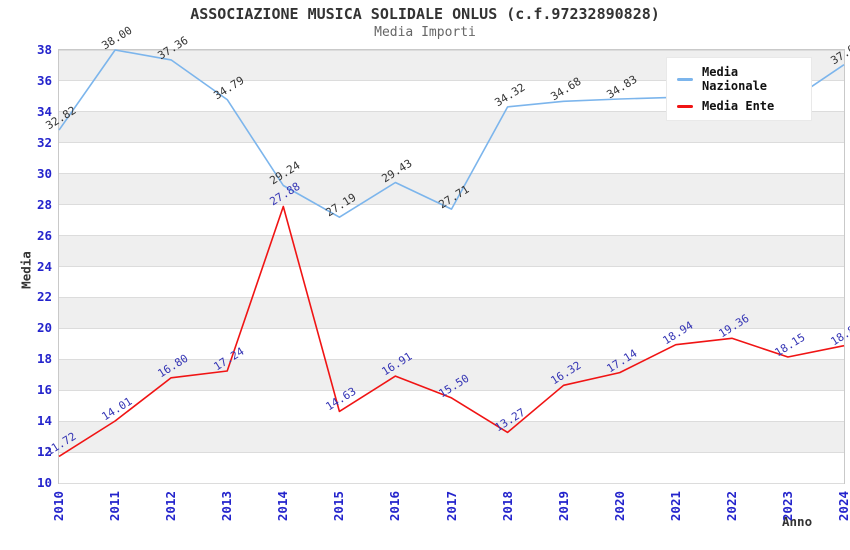 This screenshot has height=550, width=850. I want to click on y-axis: 38 36 34 32 30 28 26 24 22 20 18 16 14 12 10, so click(26, 266).